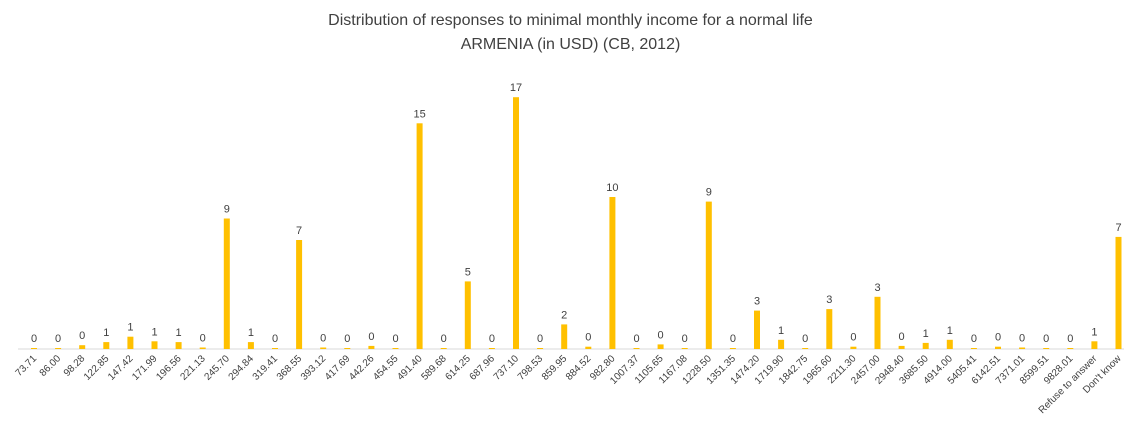 This screenshot has width=1141, height=436. I want to click on x-tick-label: 368.55, so click(290, 368).